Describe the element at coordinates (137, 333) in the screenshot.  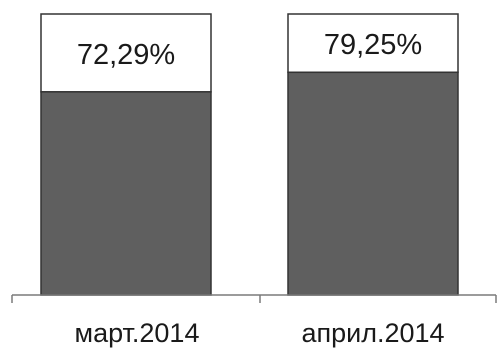
I see `x-tick-label-march-2014: март.2014` at that location.